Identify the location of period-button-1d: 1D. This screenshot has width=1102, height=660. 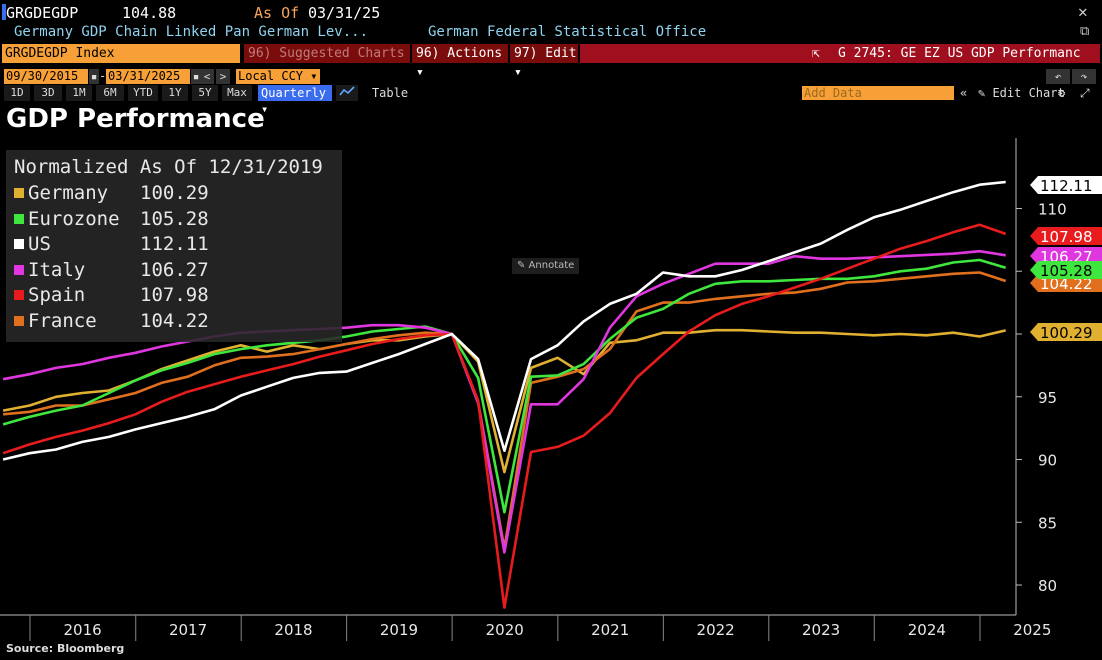
(17, 93).